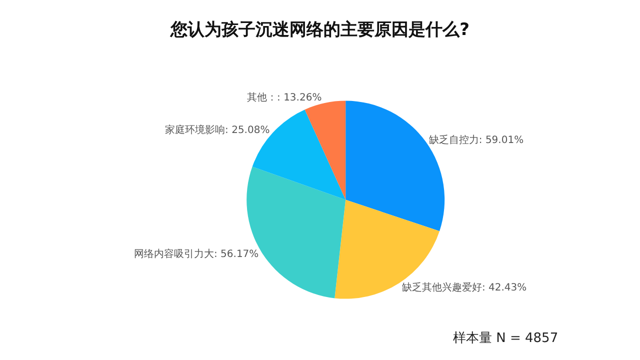 The image size is (640, 360). Describe the element at coordinates (196, 254) in the screenshot. I see `slice-label: 网络内容吸引力大: 56.17%` at that location.